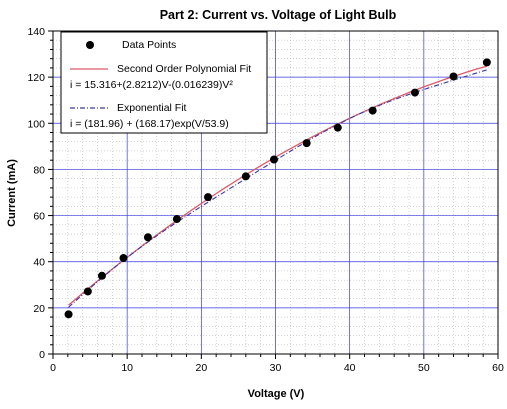 Image resolution: width=507 pixels, height=409 pixels. I want to click on y-tick-label: 40, so click(39, 263).